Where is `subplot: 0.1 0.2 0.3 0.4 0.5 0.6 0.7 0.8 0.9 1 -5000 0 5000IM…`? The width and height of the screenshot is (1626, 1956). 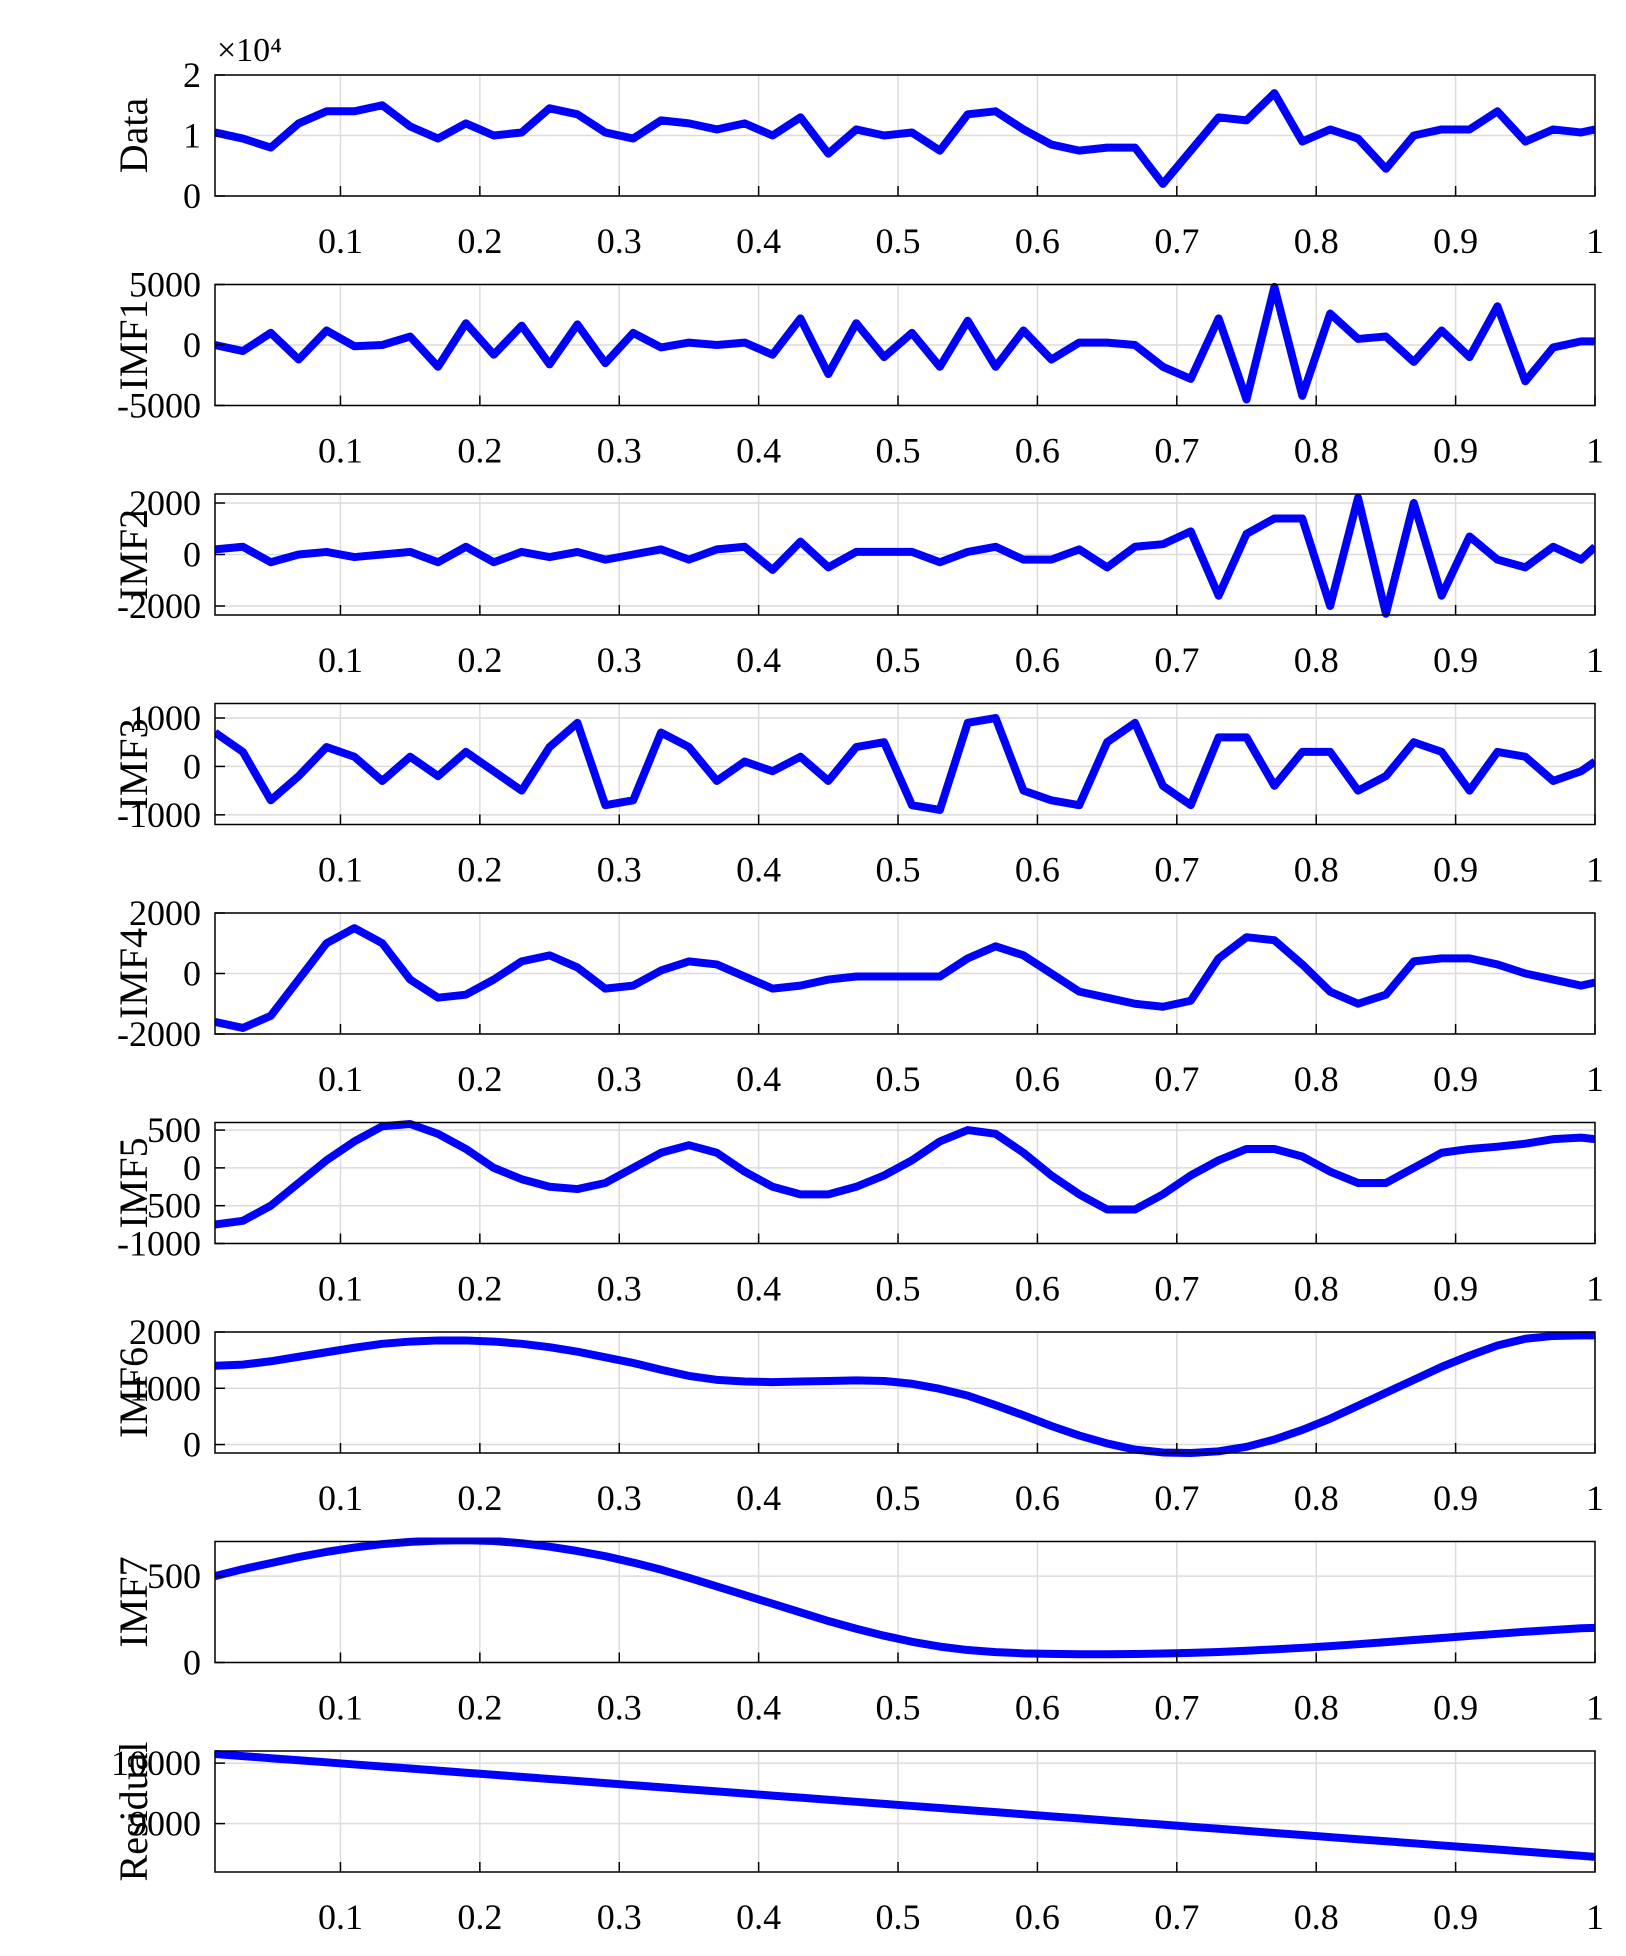 subplot: 0.1 0.2 0.3 0.4 0.5 0.6 0.7 0.8 0.9 1 -5000 0 5000IM… is located at coordinates (857, 368).